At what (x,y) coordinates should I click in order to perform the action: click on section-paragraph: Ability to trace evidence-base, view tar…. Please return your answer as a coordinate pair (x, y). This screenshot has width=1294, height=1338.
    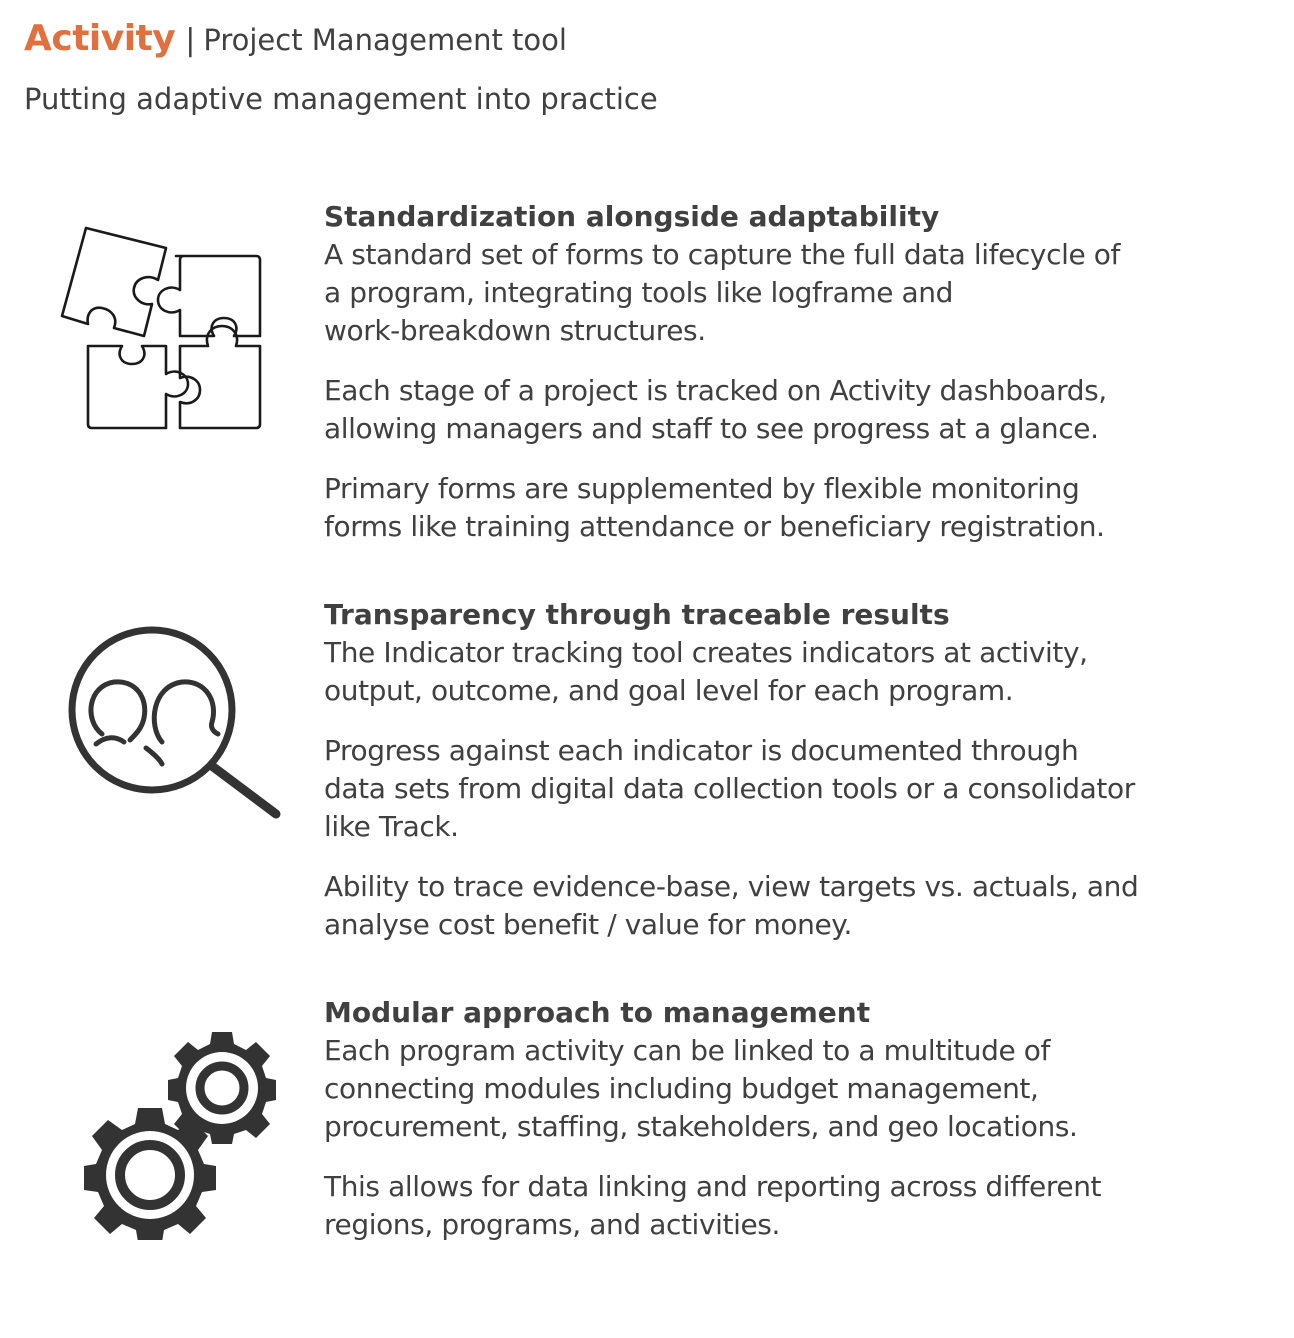
    Looking at the image, I should click on (731, 905).